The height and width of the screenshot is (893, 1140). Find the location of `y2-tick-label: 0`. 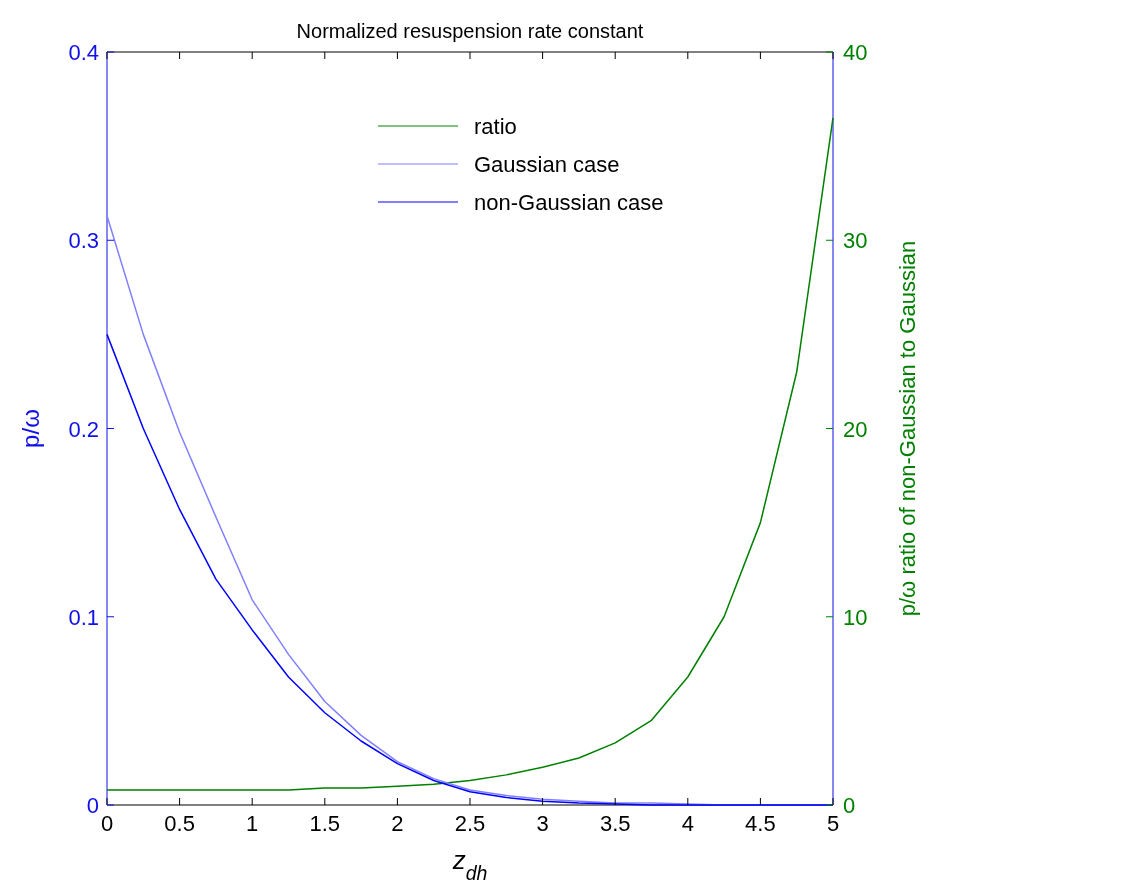

y2-tick-label: 0 is located at coordinates (849, 805).